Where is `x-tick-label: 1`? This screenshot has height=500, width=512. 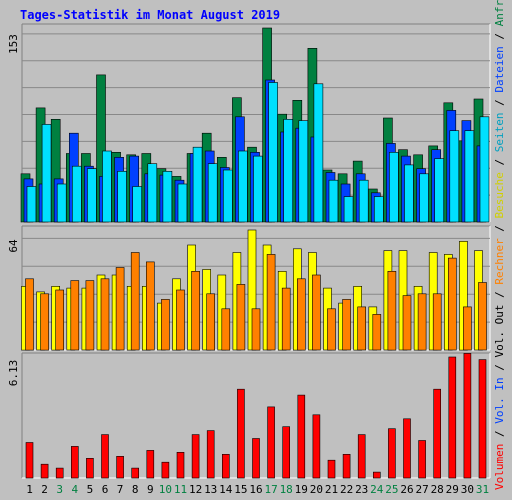
x-tick-label: 1 is located at coordinates (29, 489).